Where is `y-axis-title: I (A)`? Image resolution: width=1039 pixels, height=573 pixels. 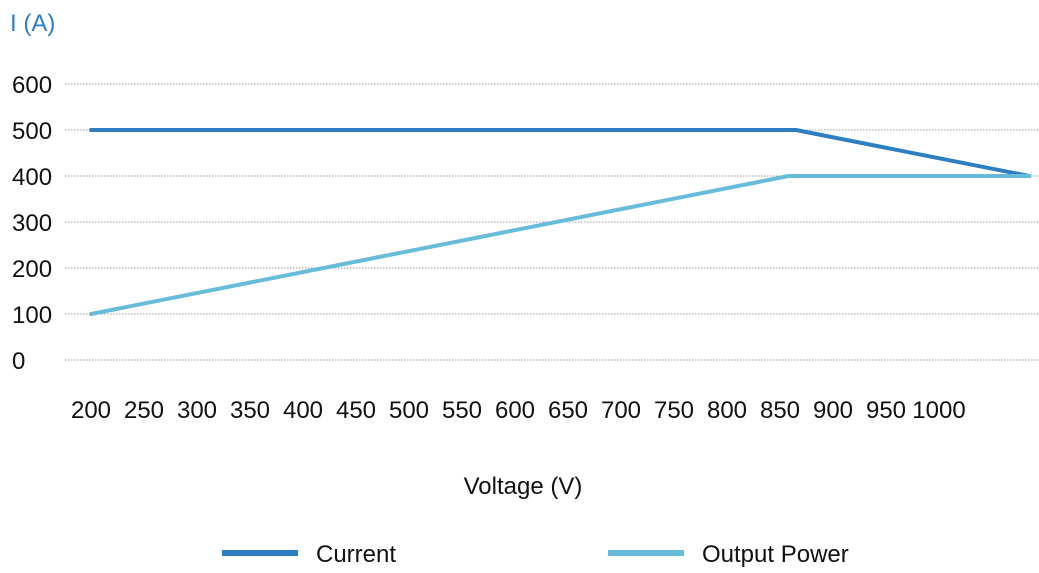
y-axis-title: I (A) is located at coordinates (32, 23).